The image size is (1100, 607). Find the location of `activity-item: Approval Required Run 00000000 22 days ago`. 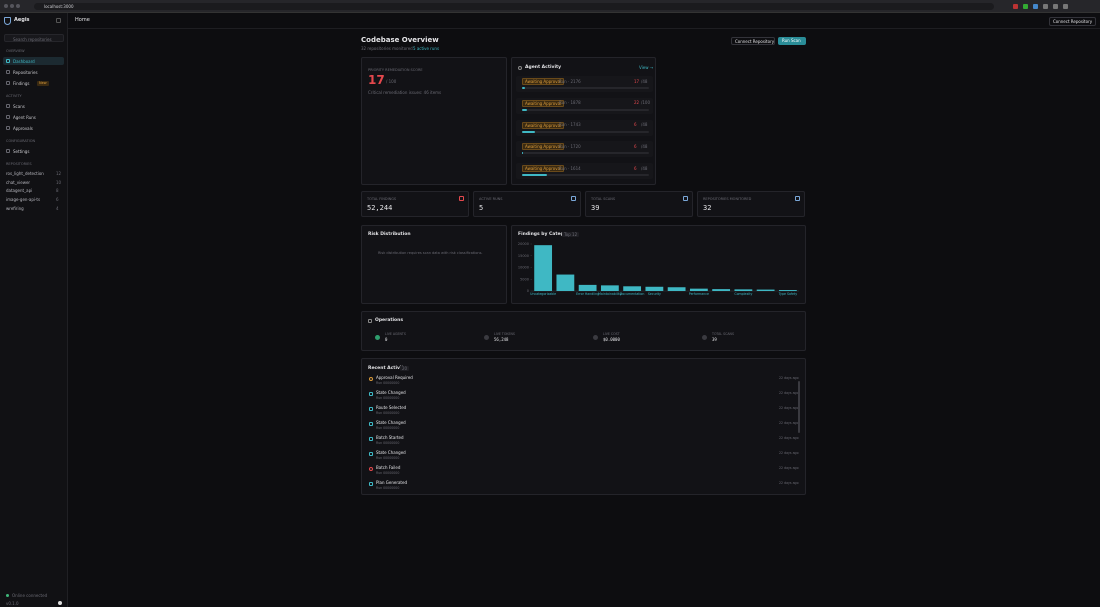

activity-item: Approval Required Run 00000000 22 days ago is located at coordinates (582, 381).